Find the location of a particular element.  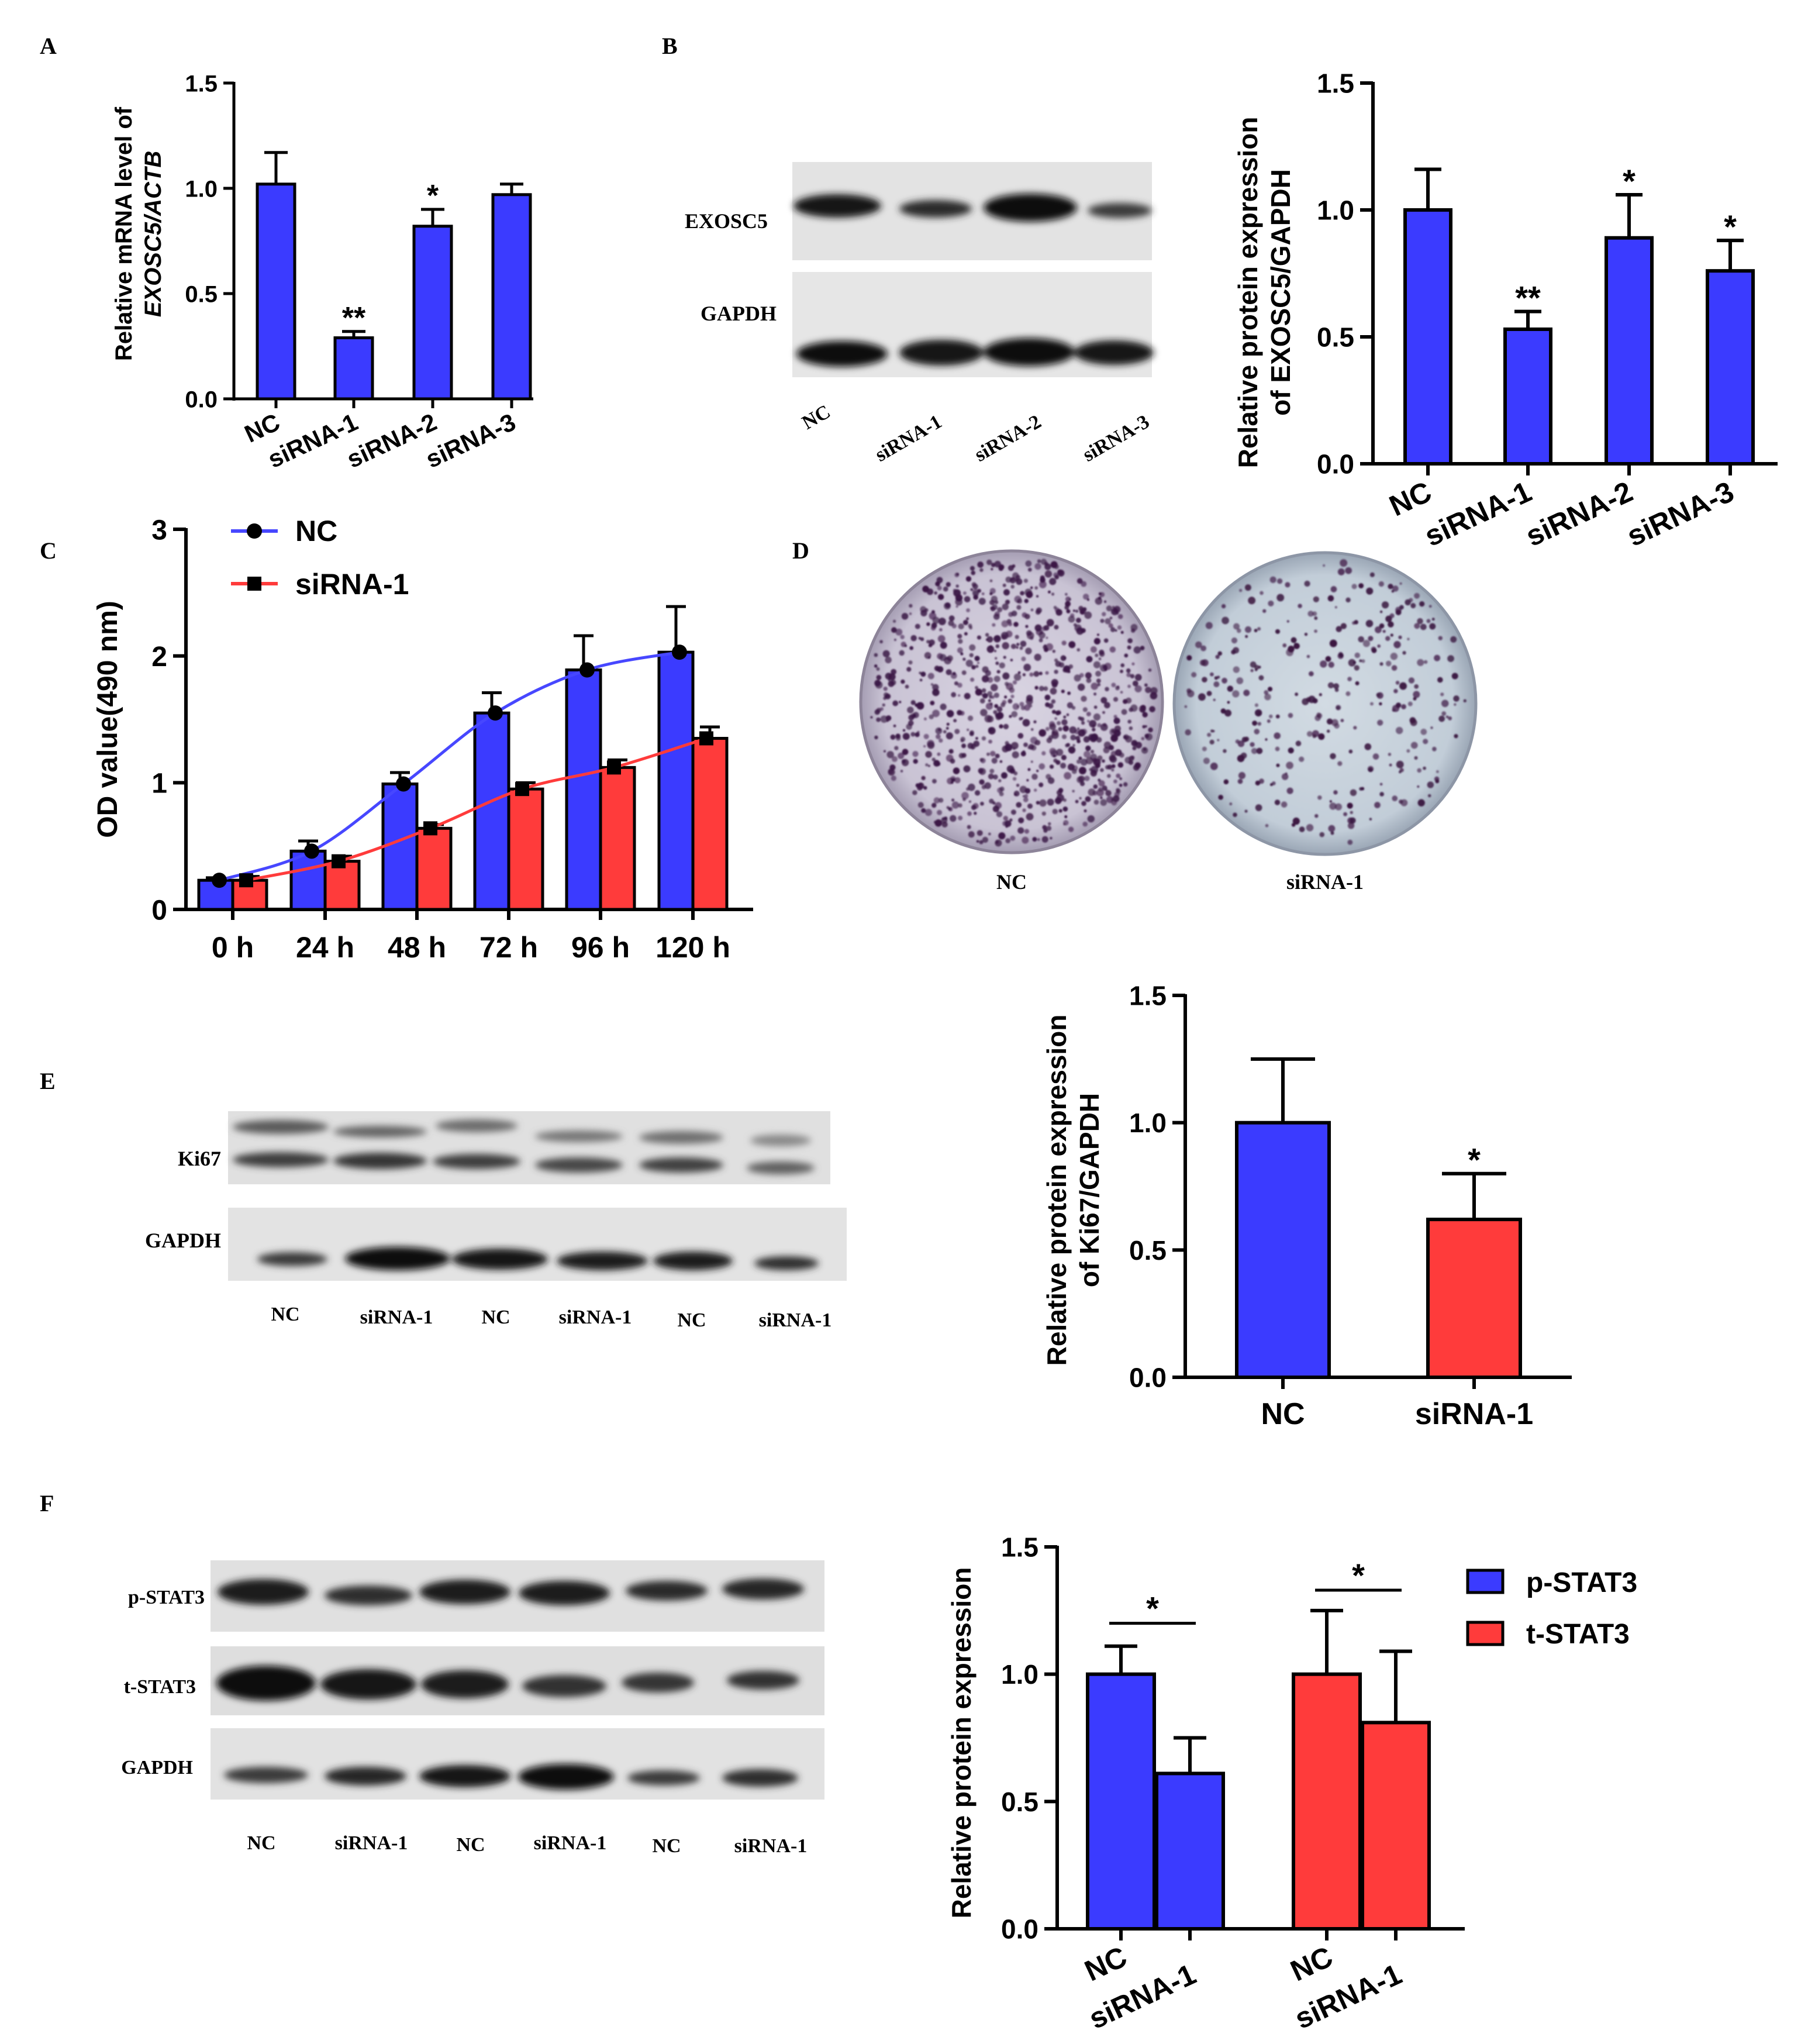

legend-swatch-tstat3 is located at coordinates (1485, 1633).